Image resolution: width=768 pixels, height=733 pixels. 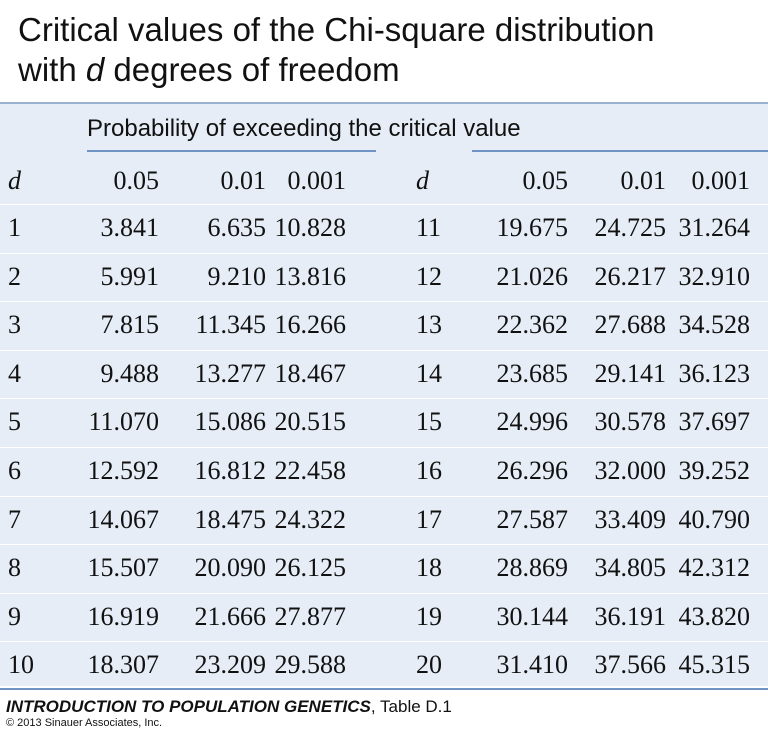 I want to click on table-cell-p01: 18.475, so click(x=230, y=519).